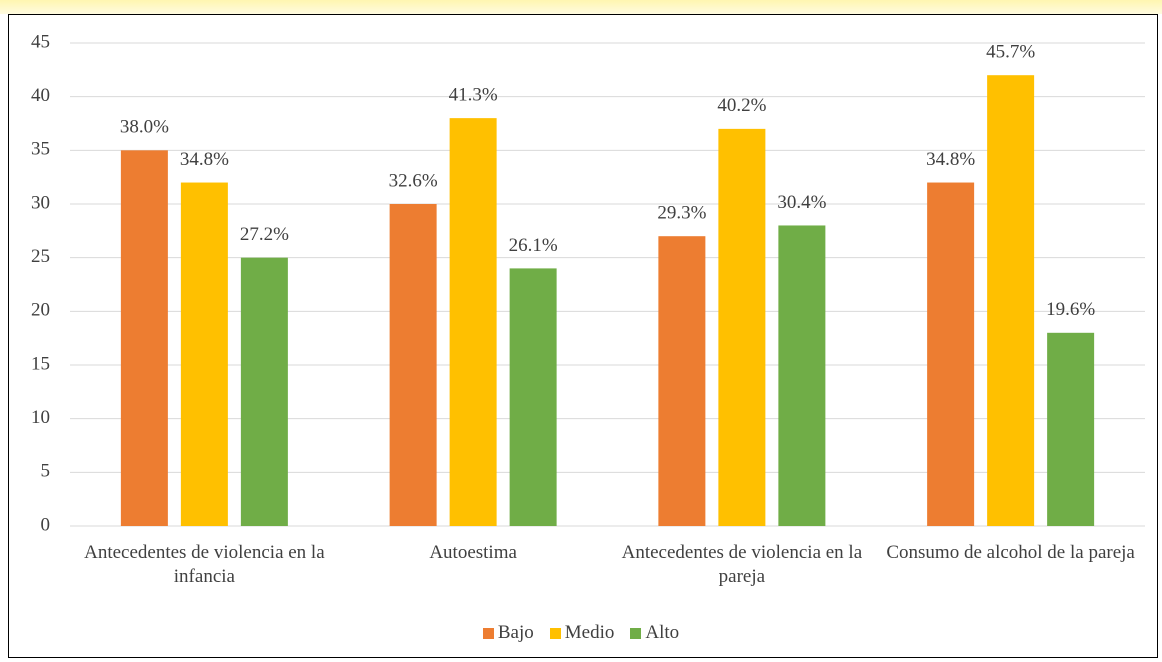 The width and height of the screenshot is (1162, 662). What do you see at coordinates (473, 552) in the screenshot?
I see `x-tick-label: Autoestima` at bounding box center [473, 552].